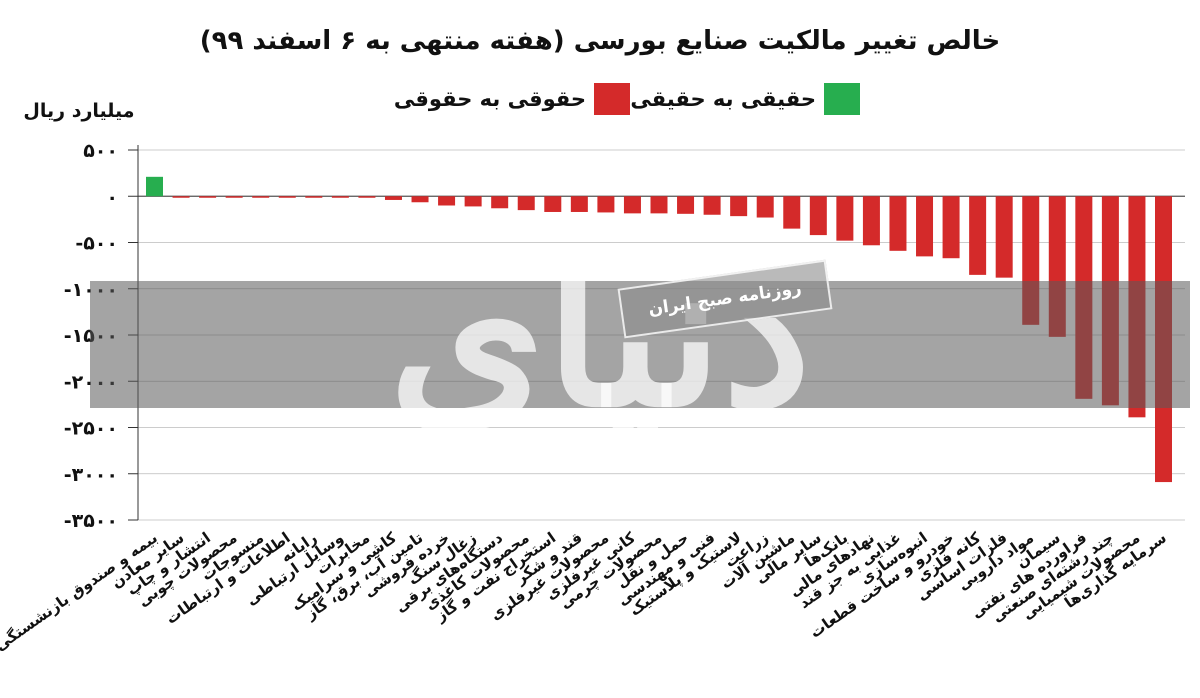  What do you see at coordinates (91, 475) in the screenshot?
I see `y-tick-label: -۳۰۰۰` at bounding box center [91, 475].